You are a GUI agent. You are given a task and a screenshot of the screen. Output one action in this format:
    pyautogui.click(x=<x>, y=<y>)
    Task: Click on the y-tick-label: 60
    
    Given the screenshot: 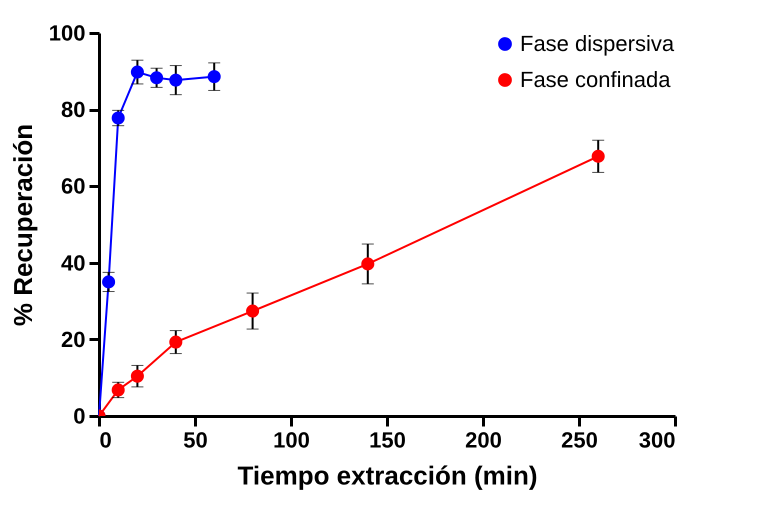 What is the action you would take?
    pyautogui.click(x=73, y=186)
    